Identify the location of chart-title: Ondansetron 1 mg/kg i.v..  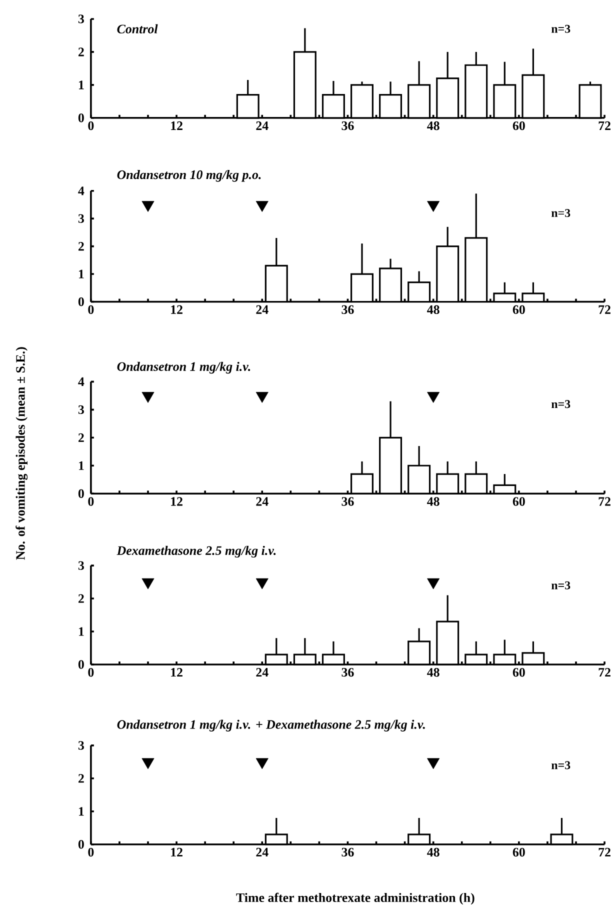
(184, 368).